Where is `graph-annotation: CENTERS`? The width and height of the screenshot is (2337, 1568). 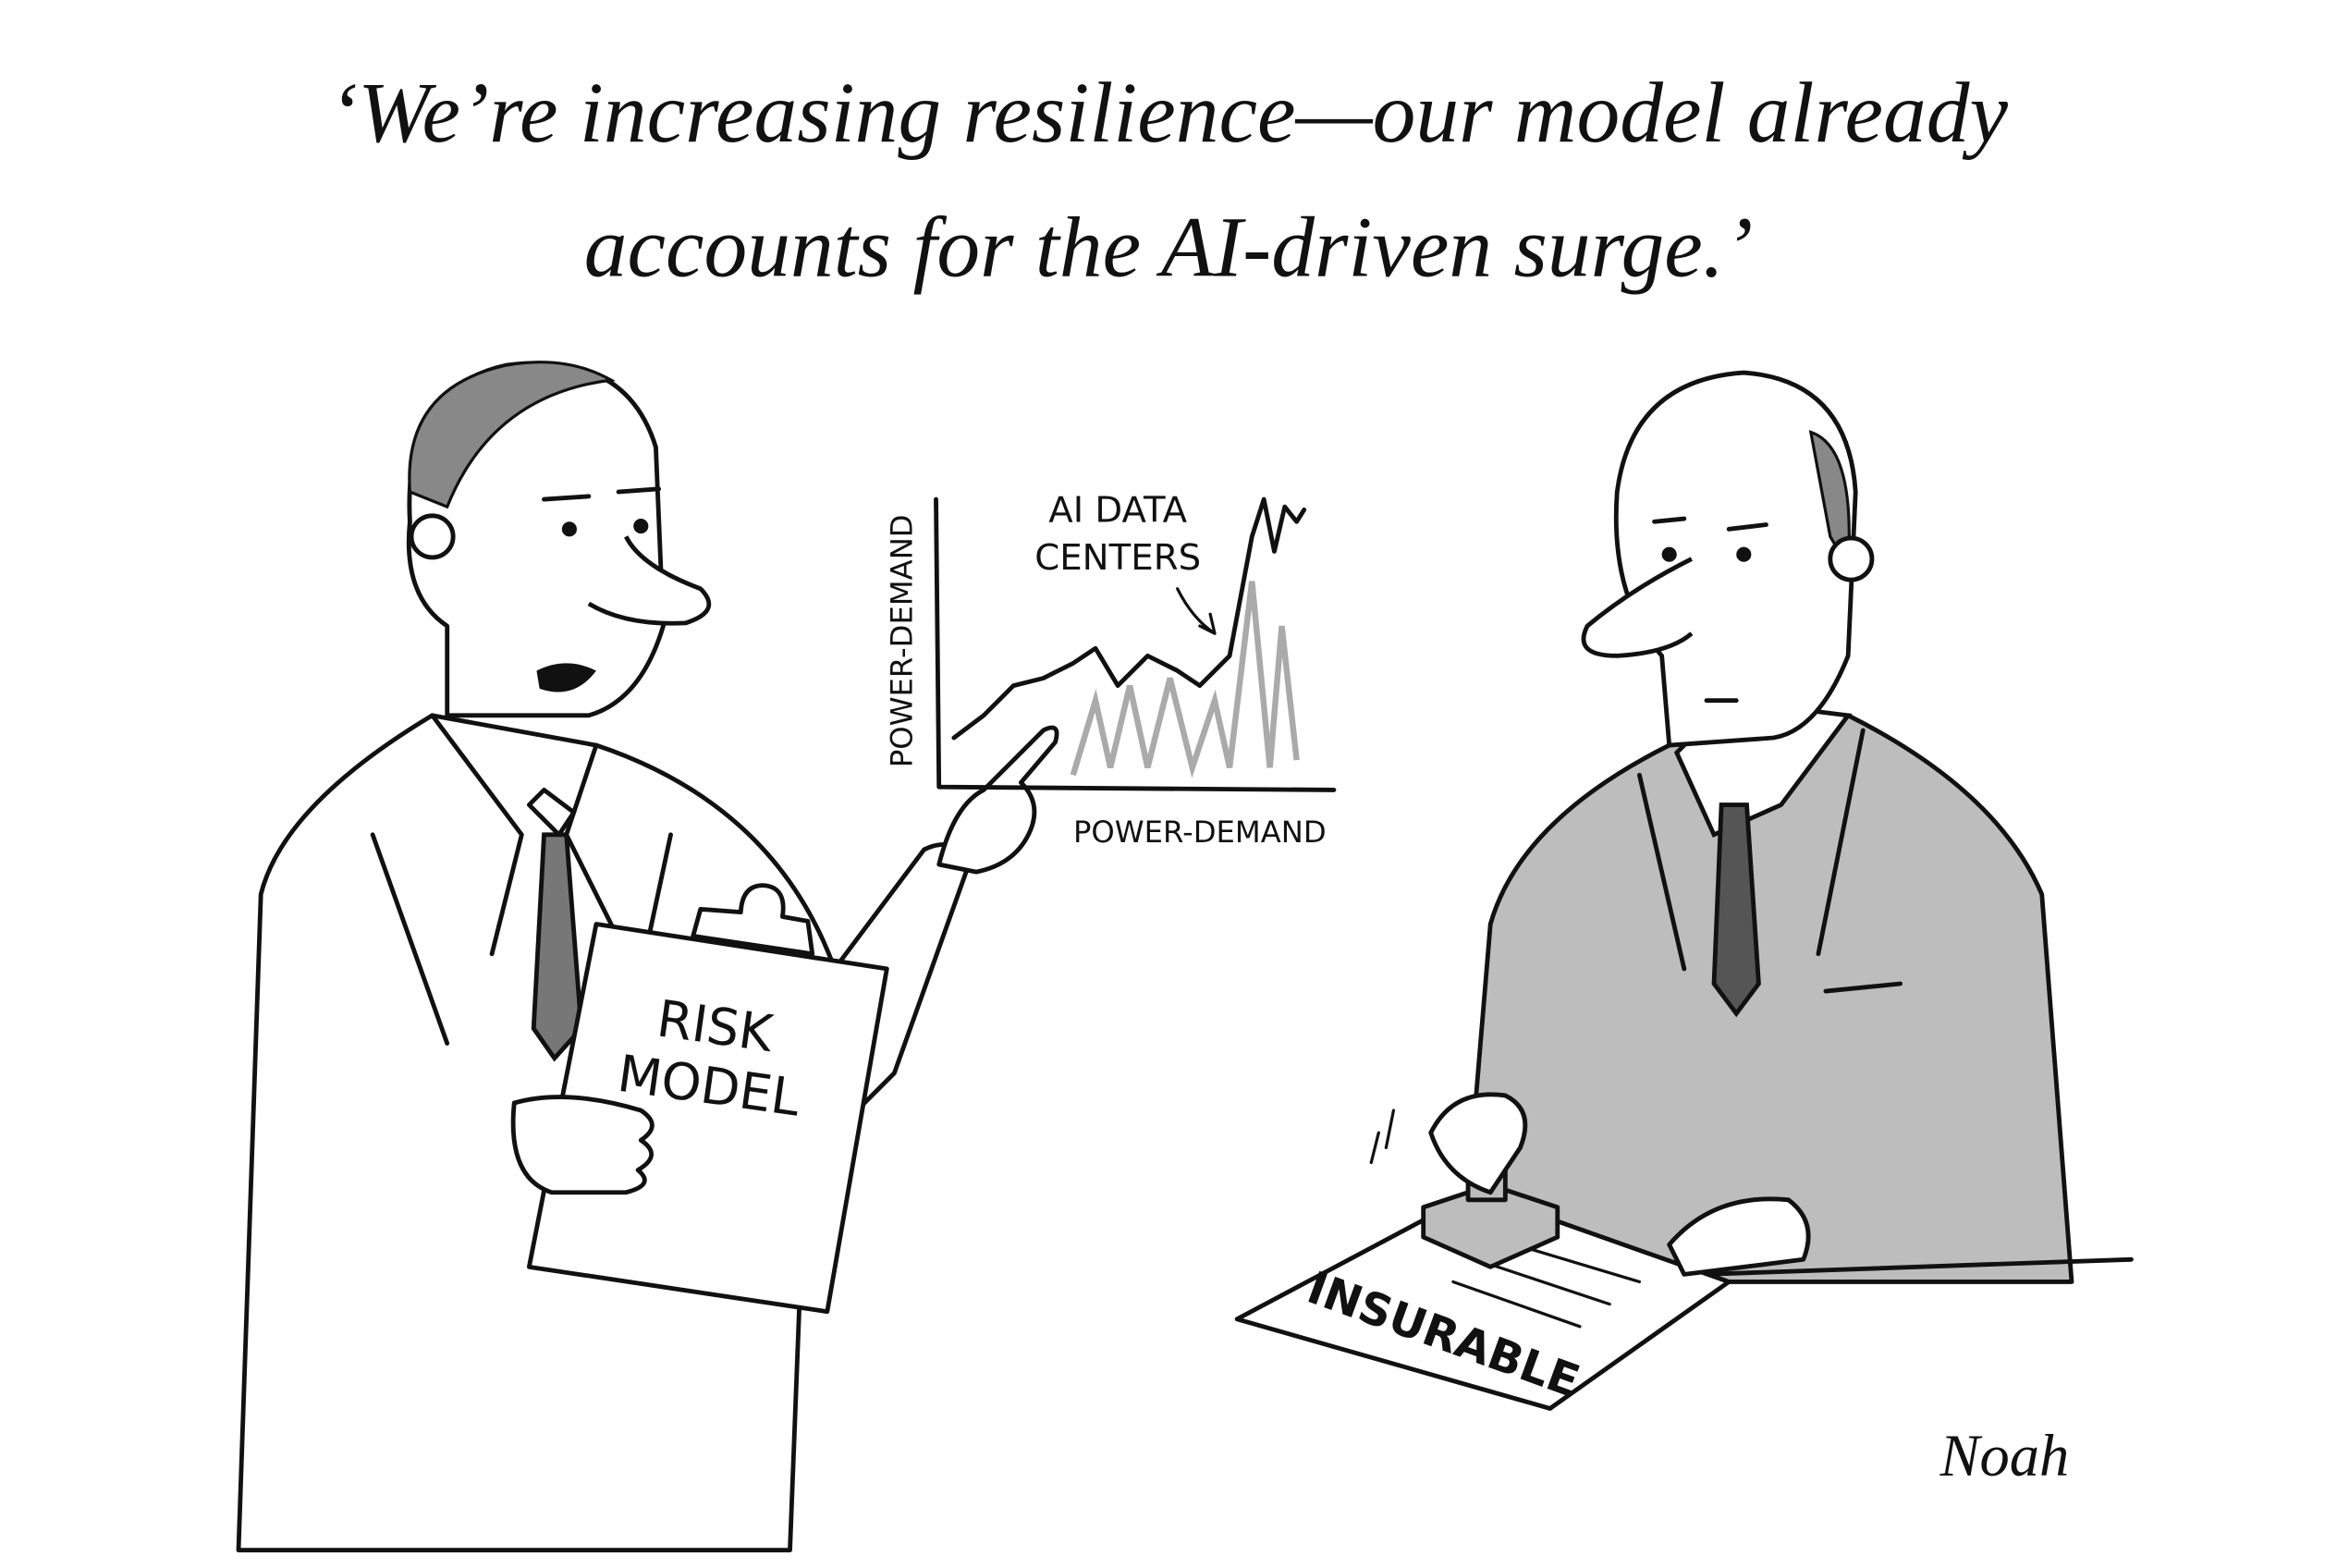
graph-annotation: CENTERS is located at coordinates (1117, 558).